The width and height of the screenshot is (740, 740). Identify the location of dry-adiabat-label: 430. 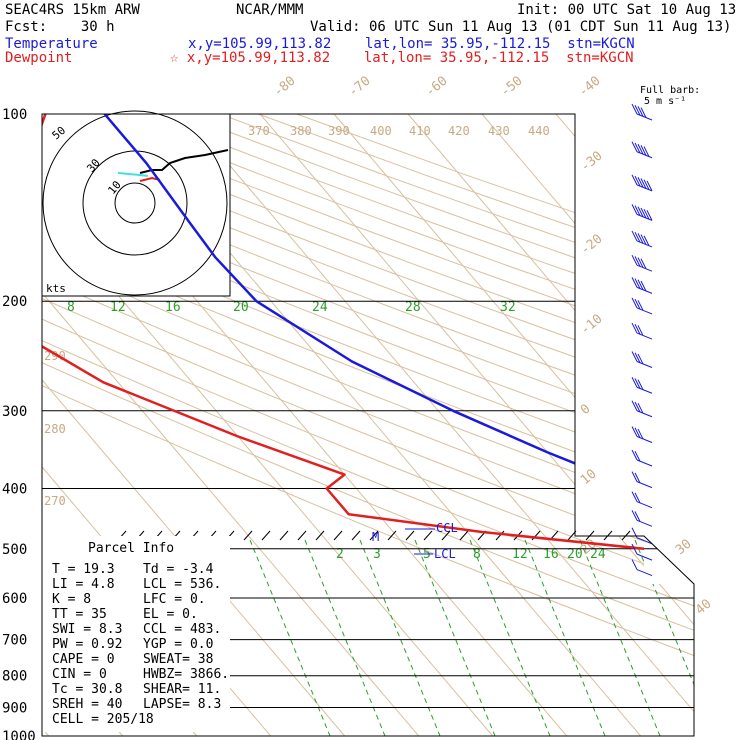
(499, 131).